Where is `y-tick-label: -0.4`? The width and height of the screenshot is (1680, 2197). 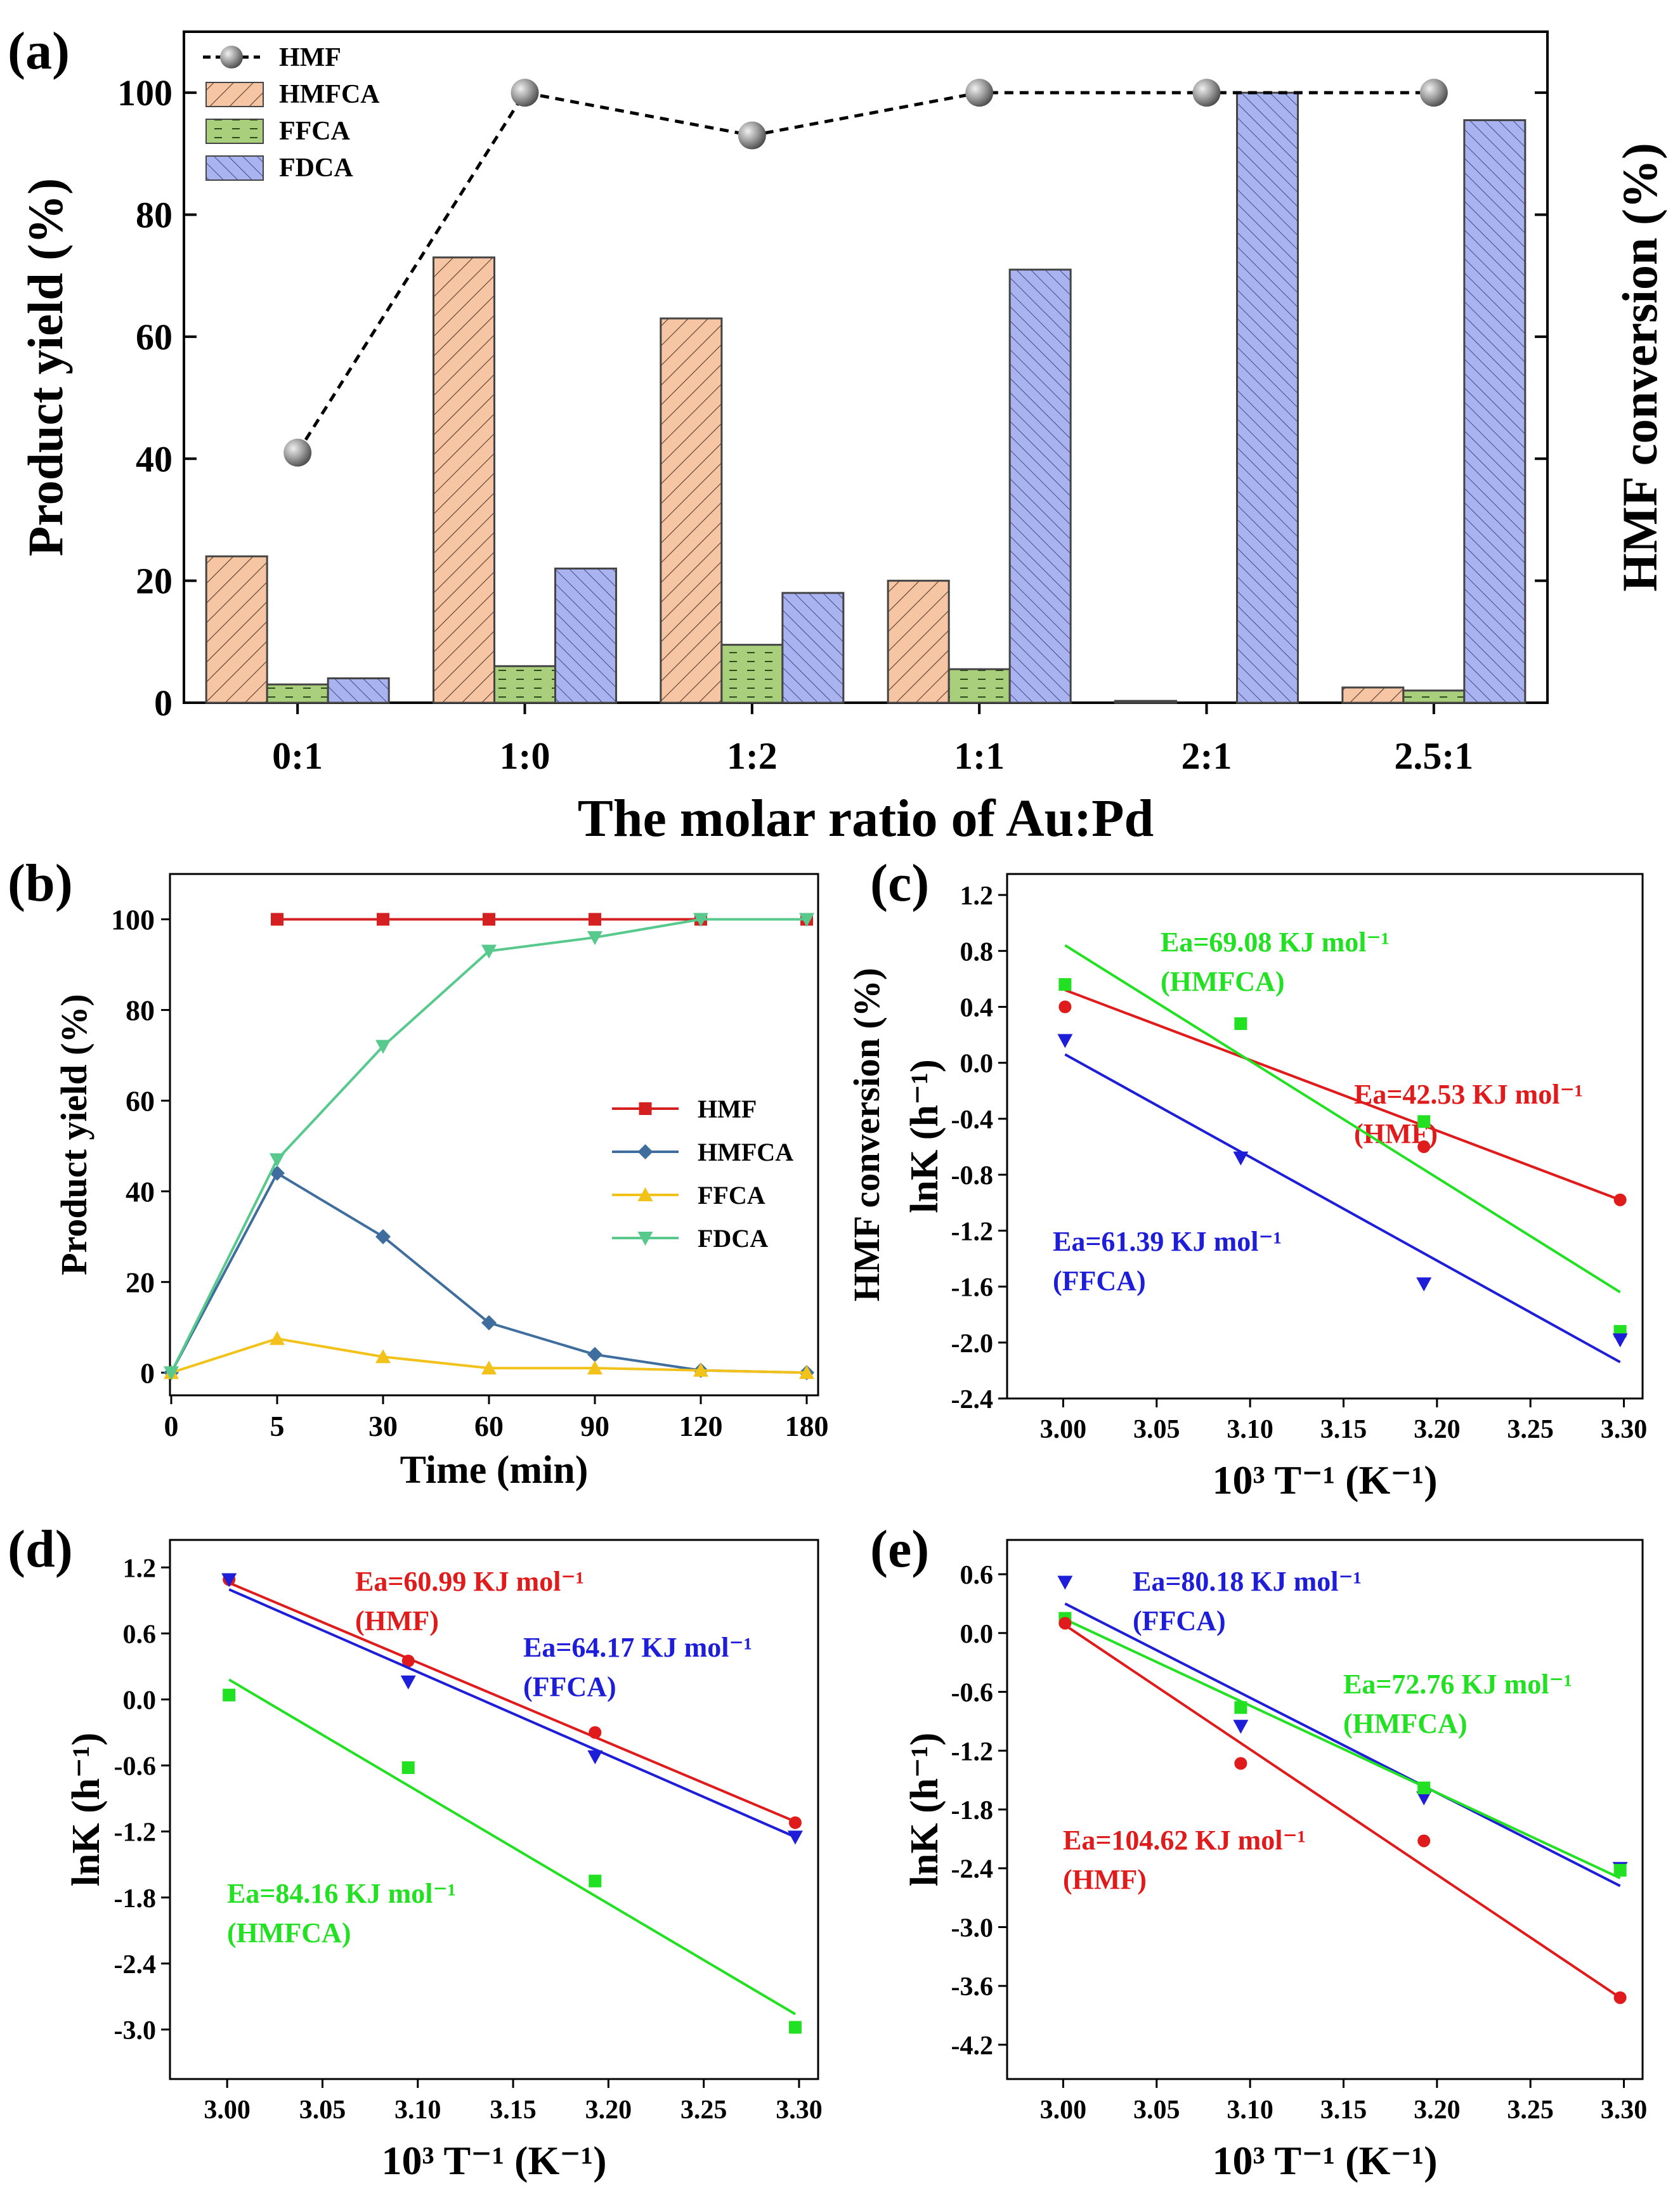 y-tick-label: -0.4 is located at coordinates (972, 1120).